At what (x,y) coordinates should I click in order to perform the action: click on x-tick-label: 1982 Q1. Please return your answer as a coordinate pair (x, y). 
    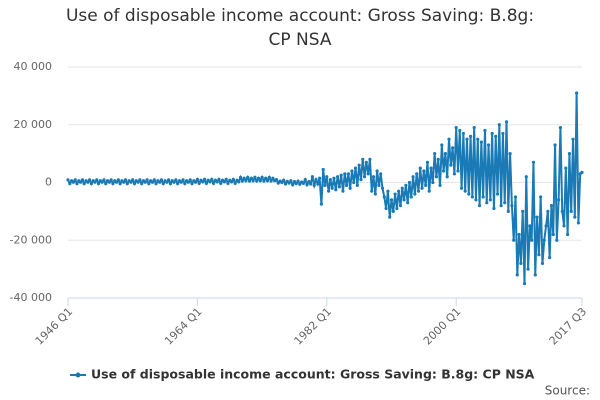
    Looking at the image, I should click on (313, 326).